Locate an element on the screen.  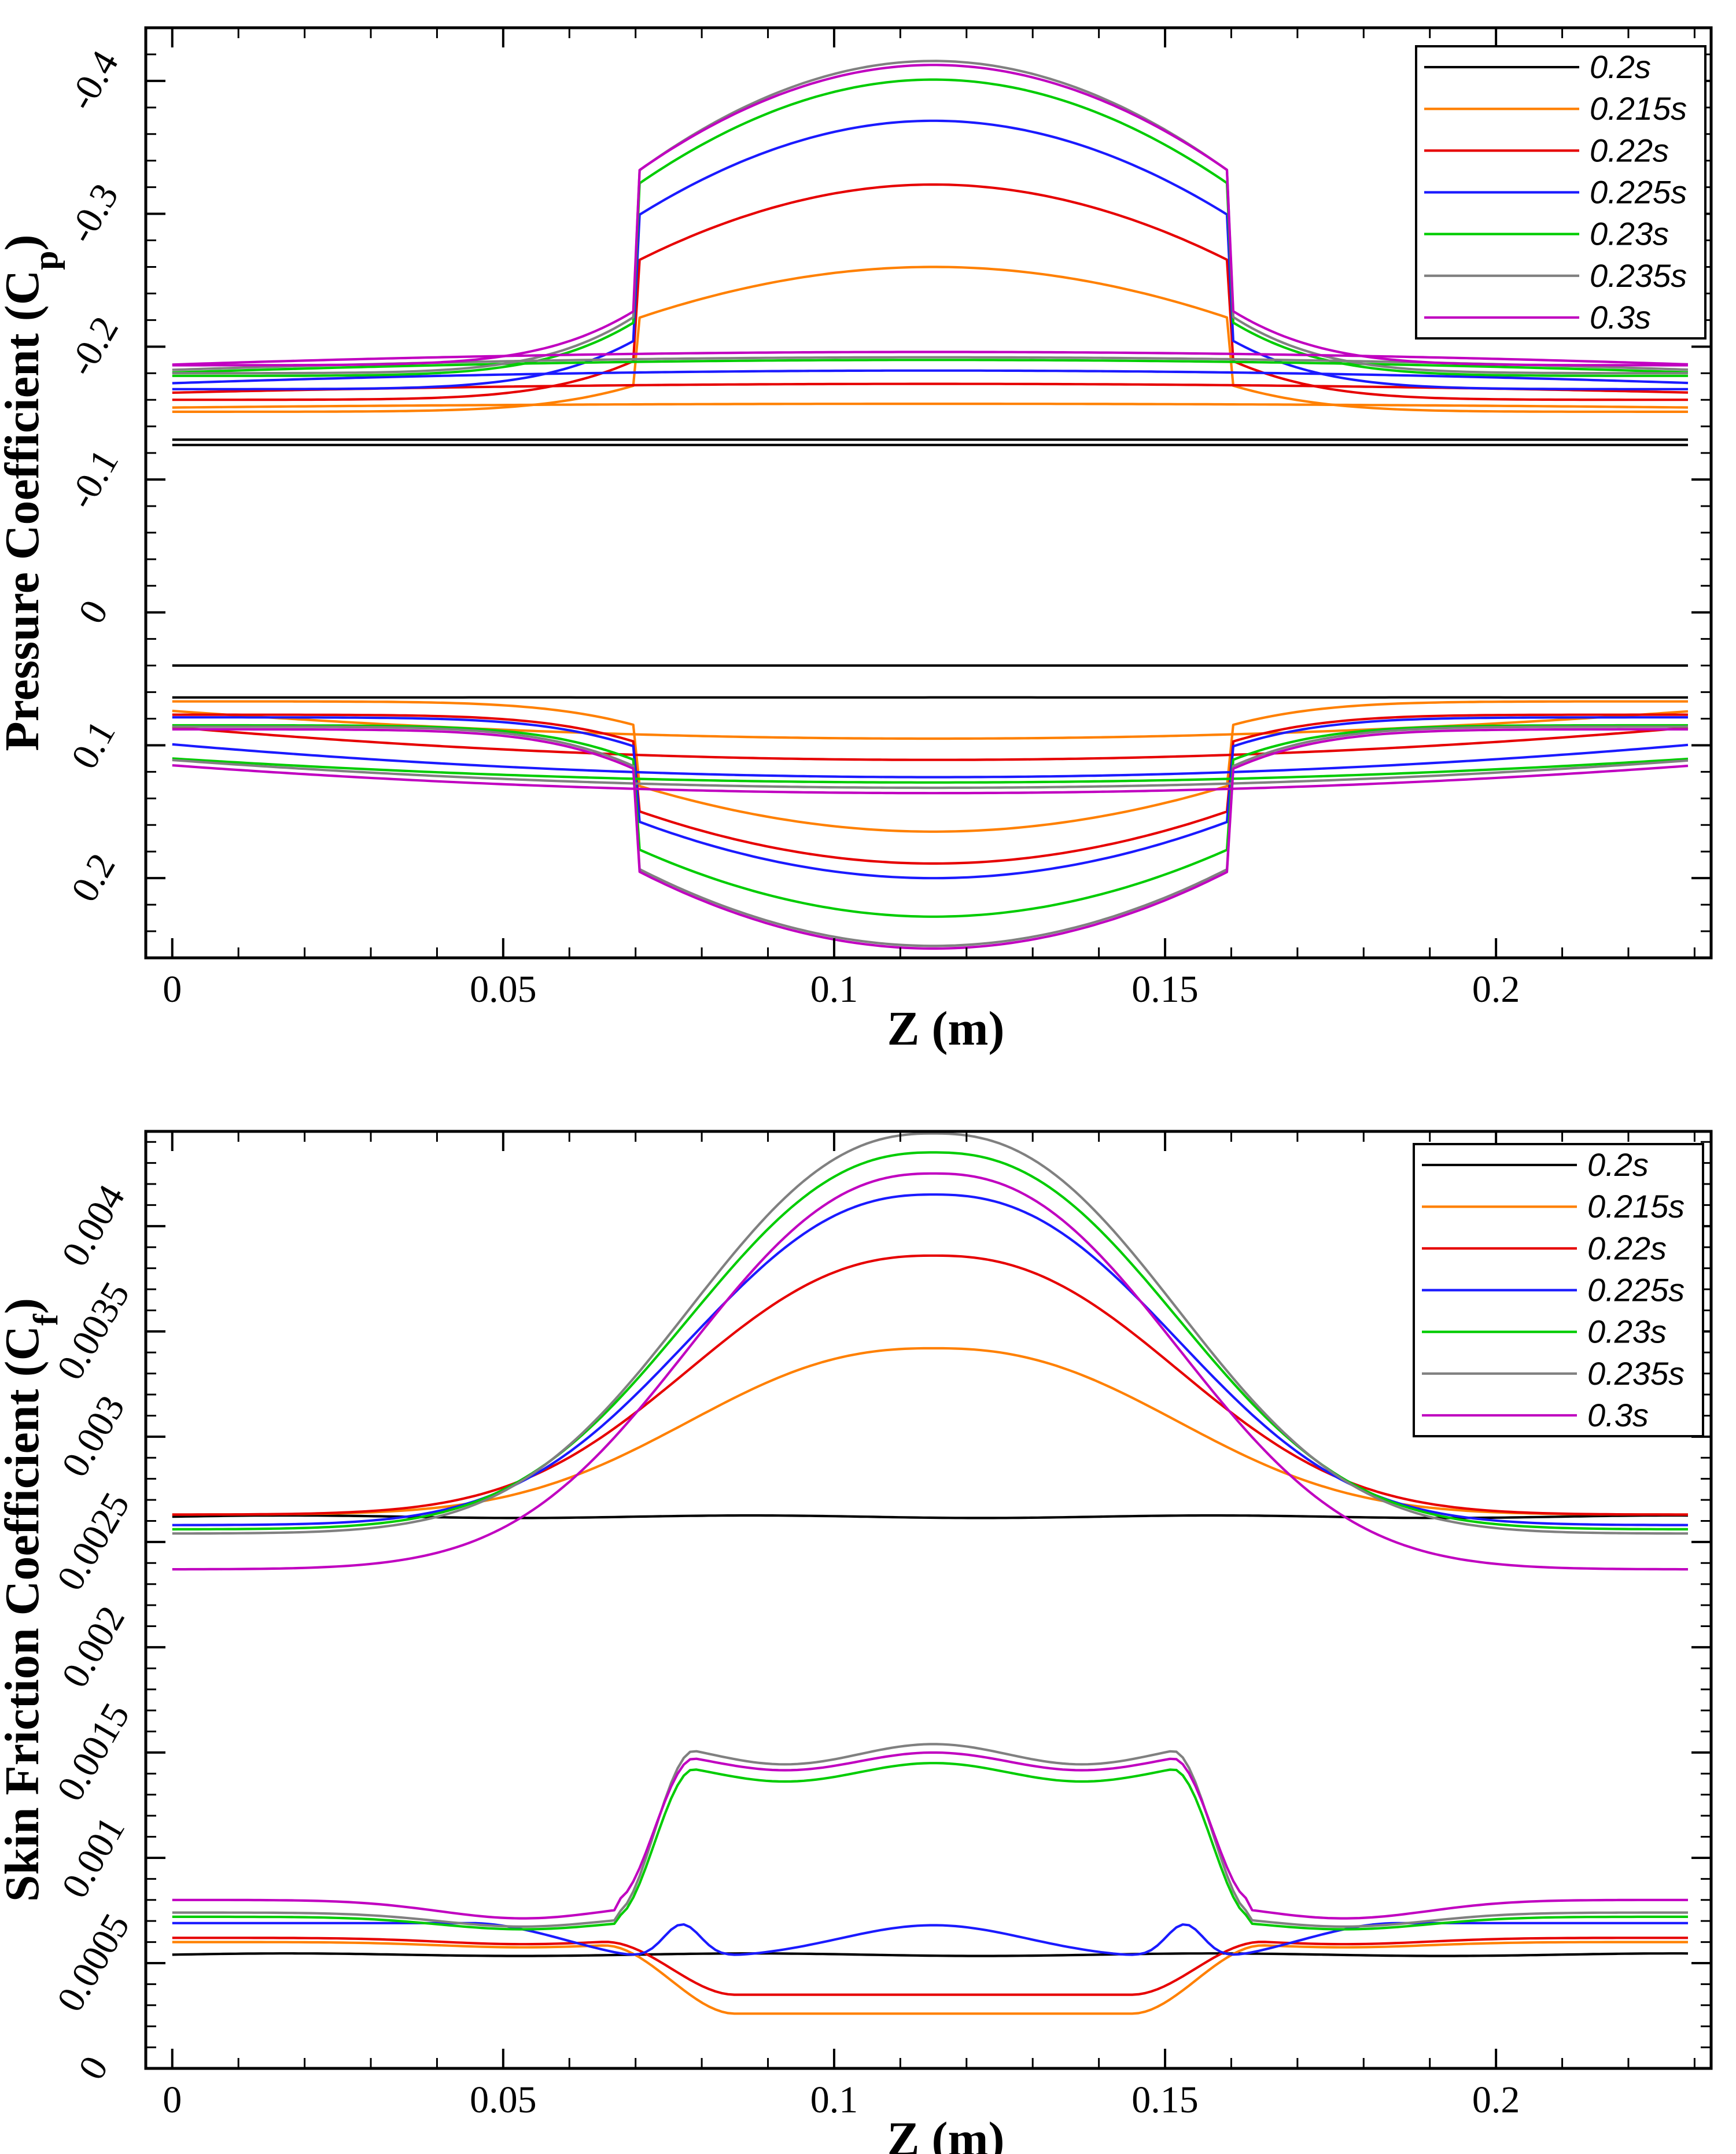
legend-label: 0.3s is located at coordinates (1620, 317).